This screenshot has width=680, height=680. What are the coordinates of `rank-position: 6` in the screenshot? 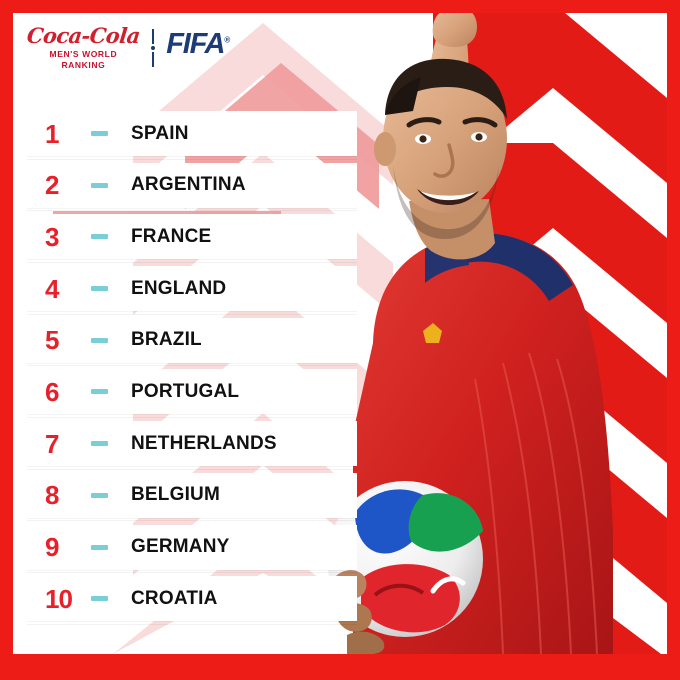 It's located at (52, 391).